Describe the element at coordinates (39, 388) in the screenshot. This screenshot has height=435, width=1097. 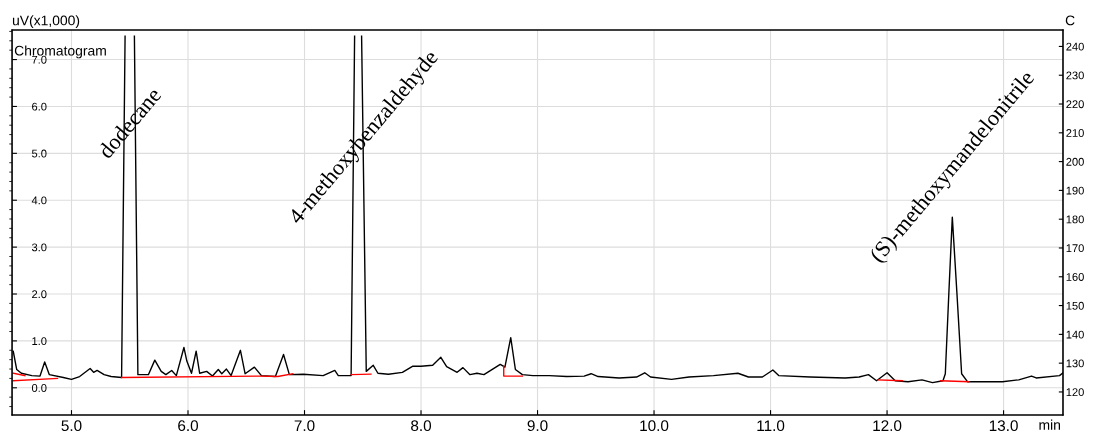
I see `y-tick-label: 0.0` at that location.